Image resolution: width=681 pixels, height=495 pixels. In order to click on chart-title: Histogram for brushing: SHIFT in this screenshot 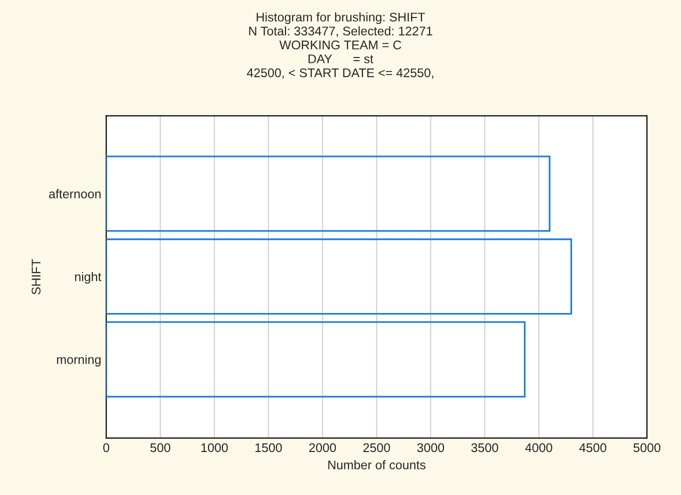, I will do `click(340, 18)`.